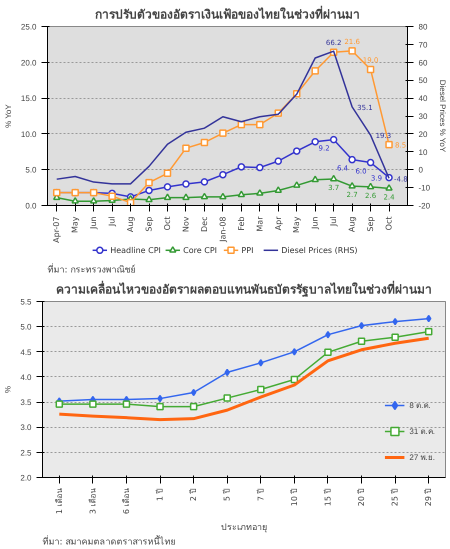 This screenshot has width=450, height=549. Describe the element at coordinates (26, 302) in the screenshot. I see `y-tick-label: 5.5` at that location.